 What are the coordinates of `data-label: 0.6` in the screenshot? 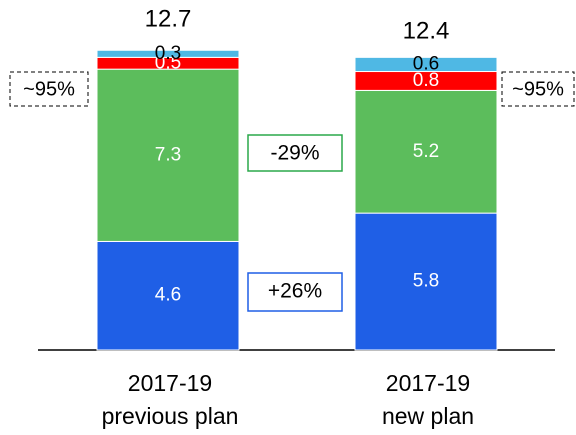 It's located at (426, 63).